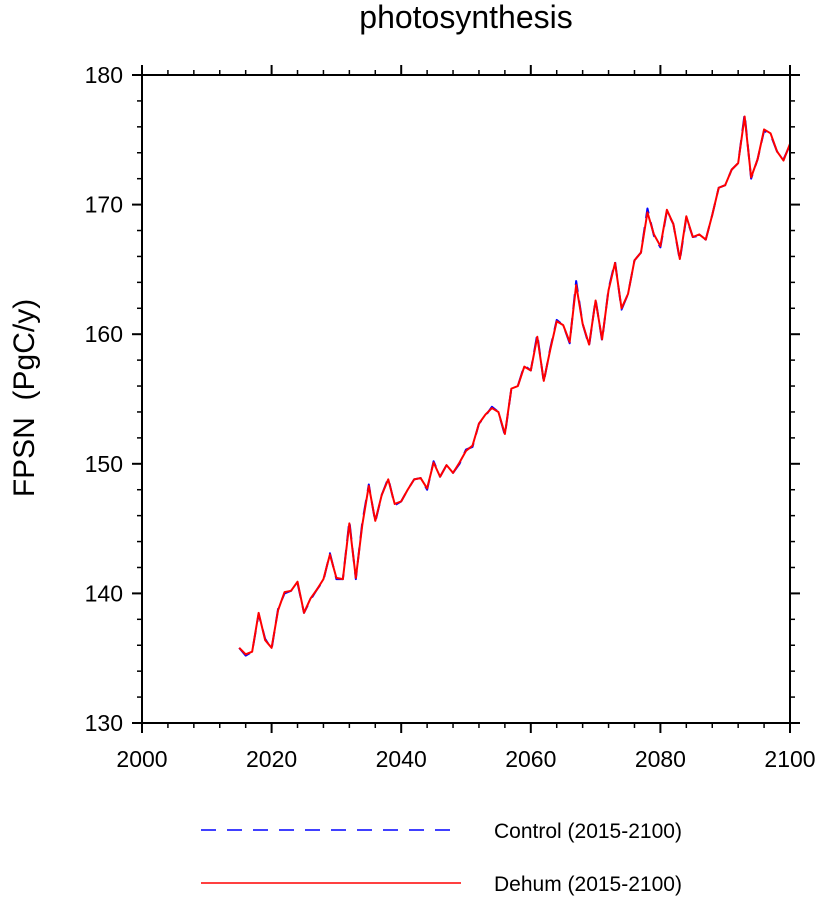 Image resolution: width=822 pixels, height=897 pixels. I want to click on y-tick-label: 140, so click(104, 593).